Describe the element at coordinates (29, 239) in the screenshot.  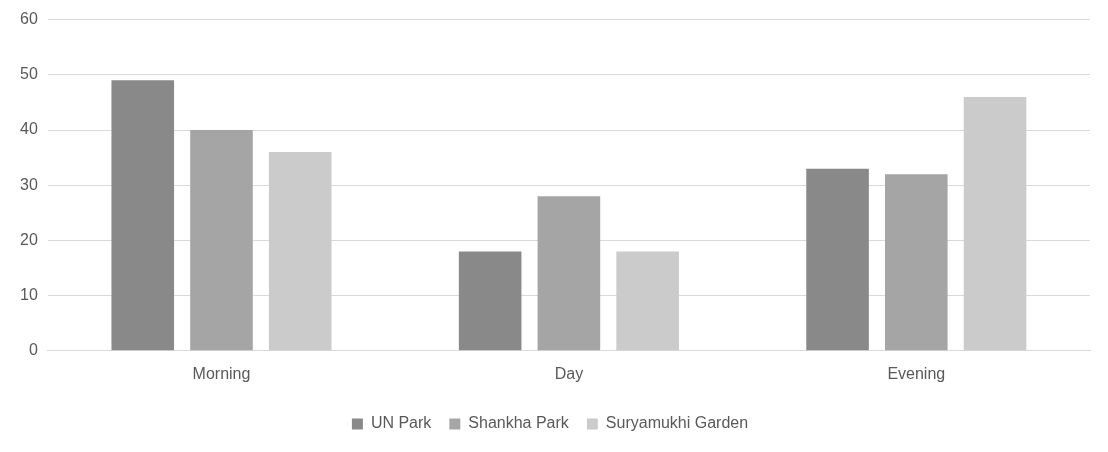
I see `y-tick-label: 20` at that location.